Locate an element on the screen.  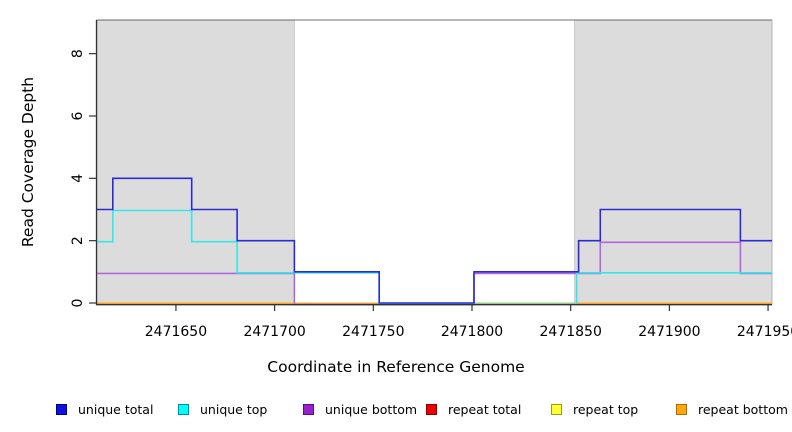
y-tick-label: 2 is located at coordinates (78, 240).